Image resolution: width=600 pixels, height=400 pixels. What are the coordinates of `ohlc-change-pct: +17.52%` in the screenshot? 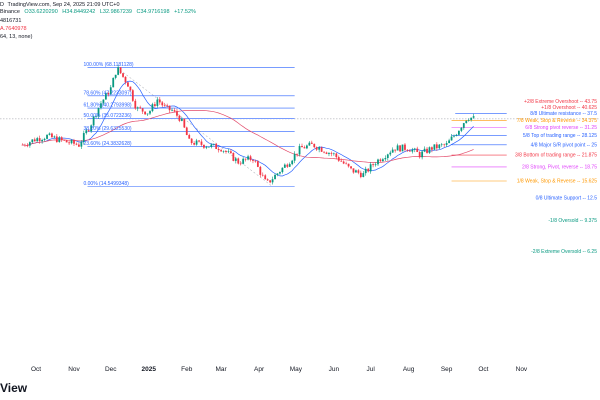 It's located at (185, 12).